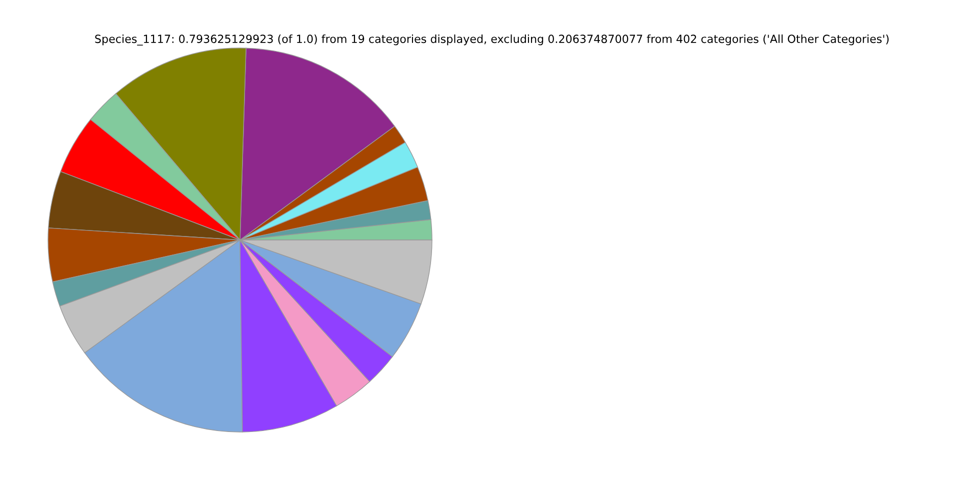 Image resolution: width=960 pixels, height=480 pixels. I want to click on text: Species_1117: 0.793625129923 (of 1.0) from 19 categories displayed, excluding 0.206374870077 from 402 categories ('All Other Categories'), so click(492, 40).